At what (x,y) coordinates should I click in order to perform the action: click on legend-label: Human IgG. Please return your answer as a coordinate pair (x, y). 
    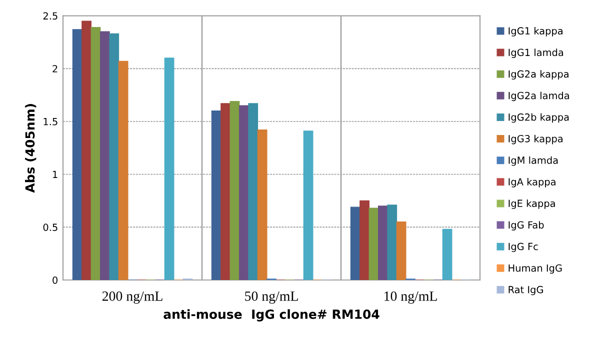
    Looking at the image, I should click on (535, 269).